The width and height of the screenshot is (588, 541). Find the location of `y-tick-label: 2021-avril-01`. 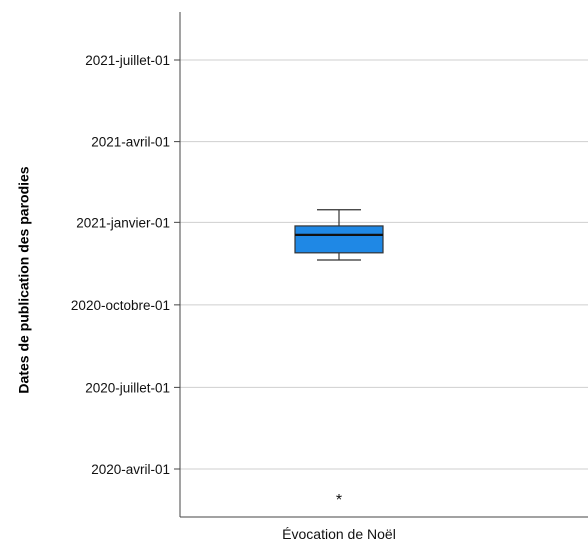

y-tick-label: 2021-avril-01 is located at coordinates (130, 142).